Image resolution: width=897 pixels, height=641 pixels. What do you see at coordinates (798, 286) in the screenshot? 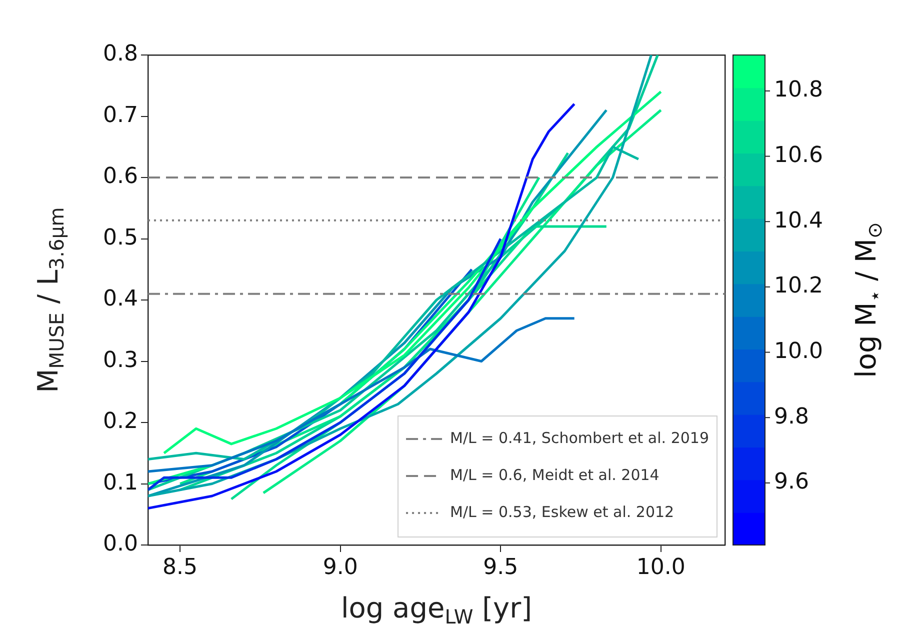
I see `color-bar-label: 10.2` at bounding box center [798, 286].